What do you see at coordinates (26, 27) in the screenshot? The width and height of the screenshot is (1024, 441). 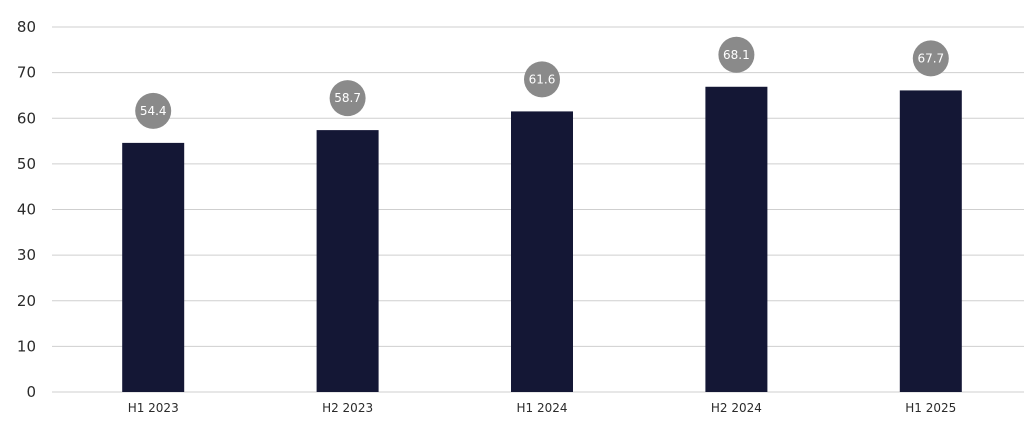 I see `y-tick-label: 80` at bounding box center [26, 27].